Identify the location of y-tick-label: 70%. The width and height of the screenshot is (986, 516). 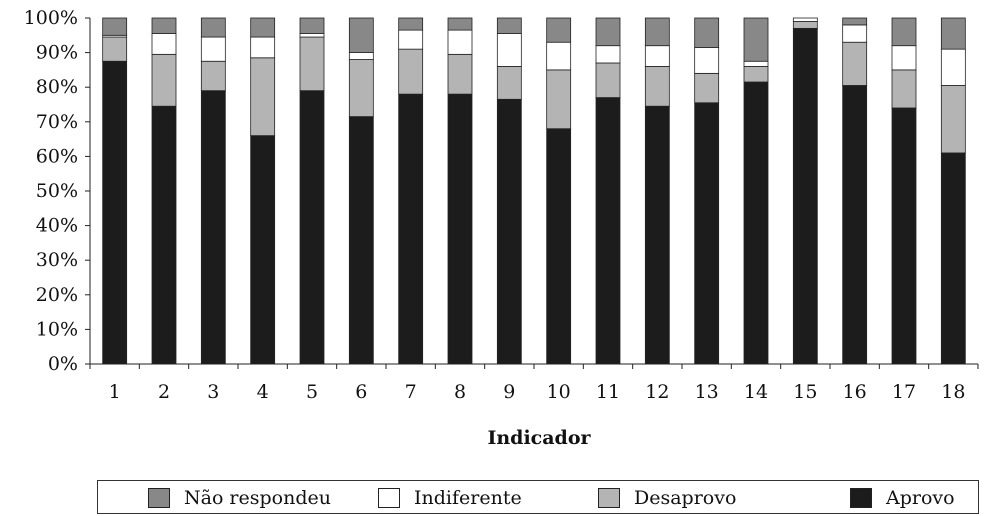
(57, 122).